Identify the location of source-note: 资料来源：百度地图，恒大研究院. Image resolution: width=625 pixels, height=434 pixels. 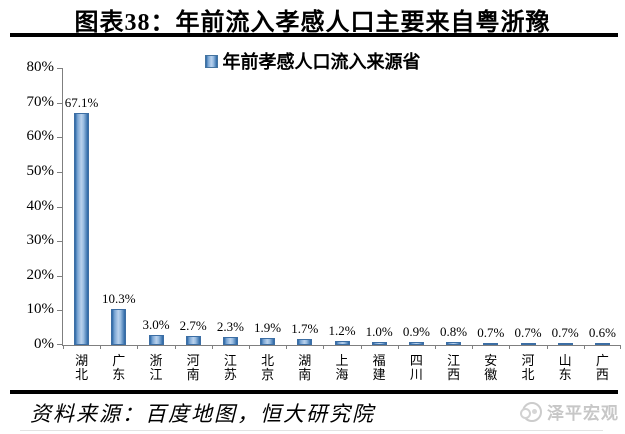
(202, 414).